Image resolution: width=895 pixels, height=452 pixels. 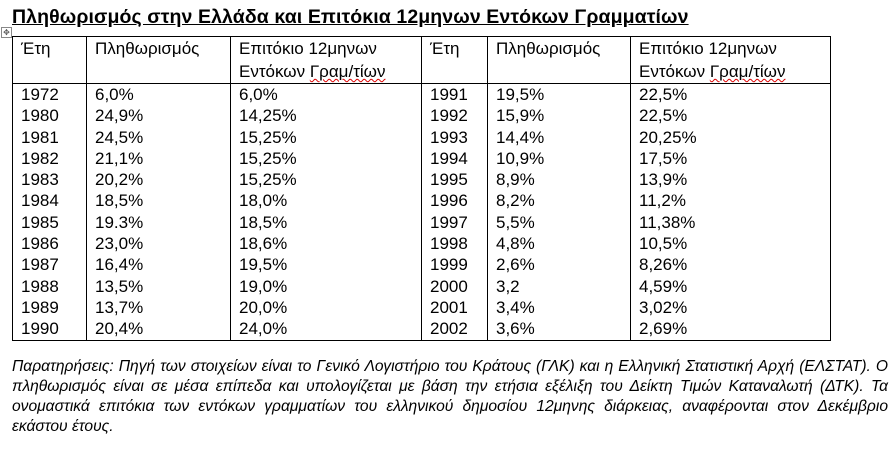 I want to click on rate-cell-left: 18,0%, so click(x=326, y=201).